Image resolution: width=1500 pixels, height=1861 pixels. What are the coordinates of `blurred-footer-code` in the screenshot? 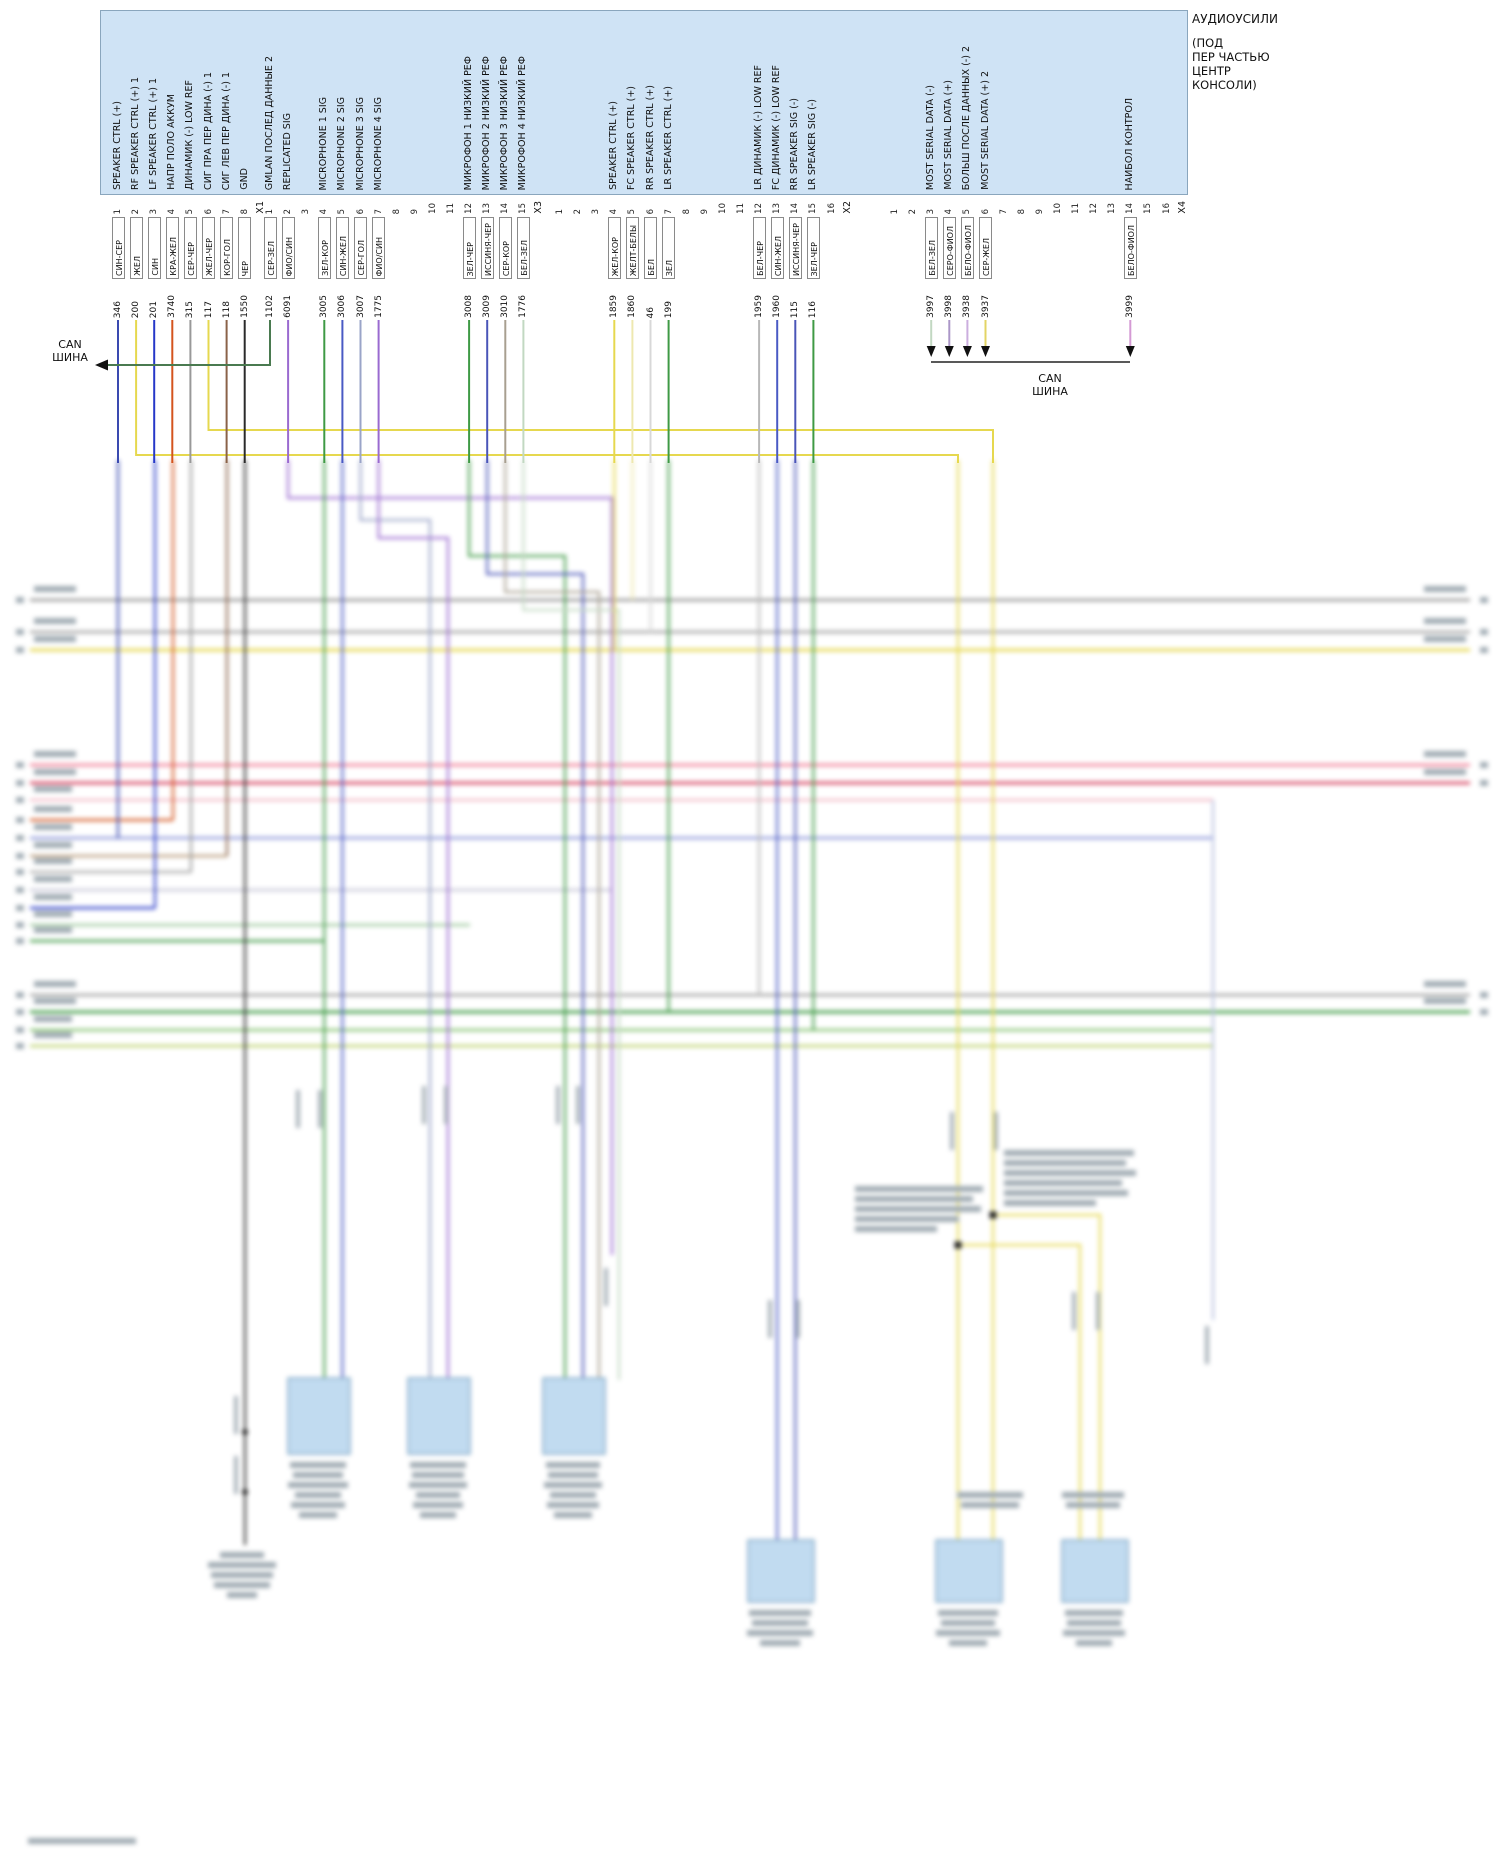 It's located at (82, 1841).